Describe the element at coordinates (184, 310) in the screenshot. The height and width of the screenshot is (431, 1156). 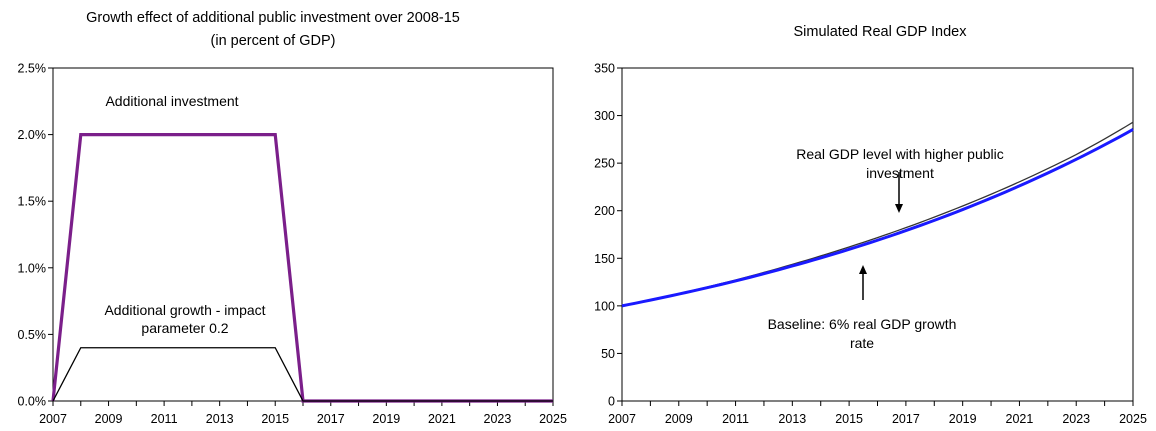
I see `annotation-text: Additional growth - impact` at that location.